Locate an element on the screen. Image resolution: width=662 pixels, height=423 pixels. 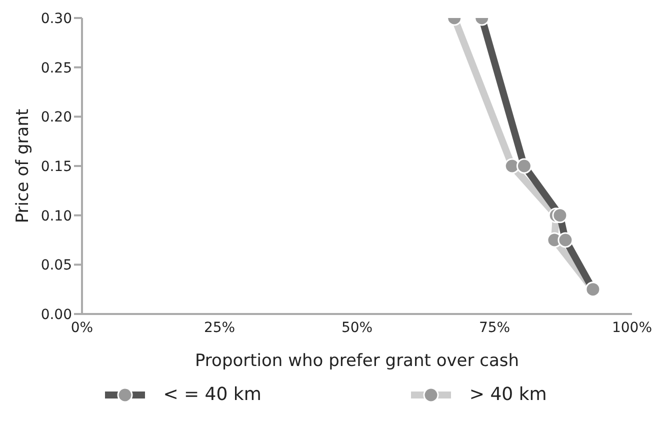
x-tick-label: 25% is located at coordinates (220, 328).